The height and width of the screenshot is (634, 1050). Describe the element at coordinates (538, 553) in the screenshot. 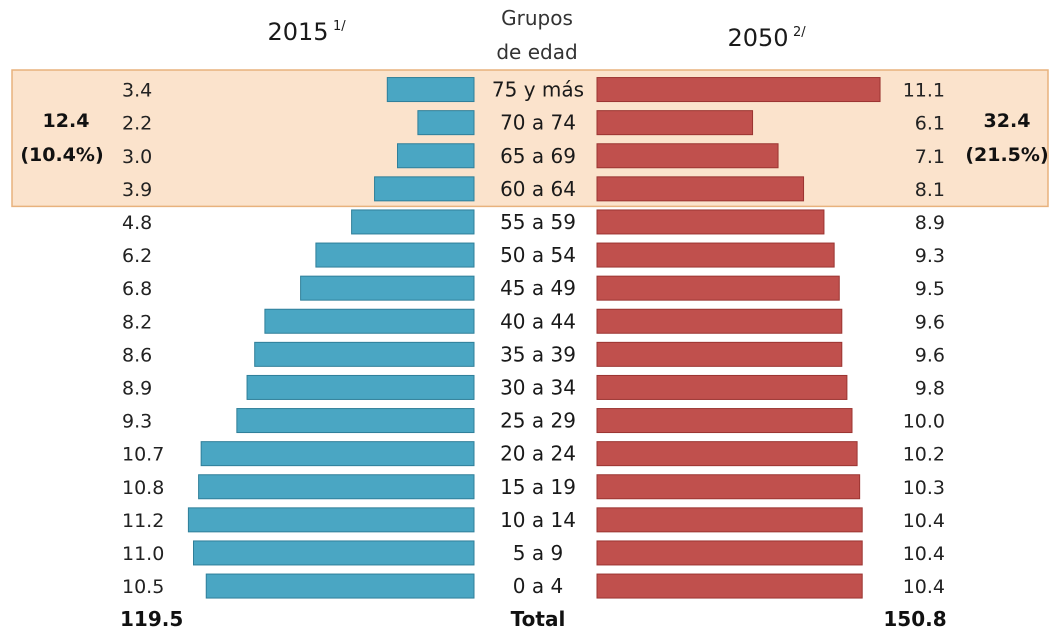

I see `age-group-label-14: 5 a 9` at that location.